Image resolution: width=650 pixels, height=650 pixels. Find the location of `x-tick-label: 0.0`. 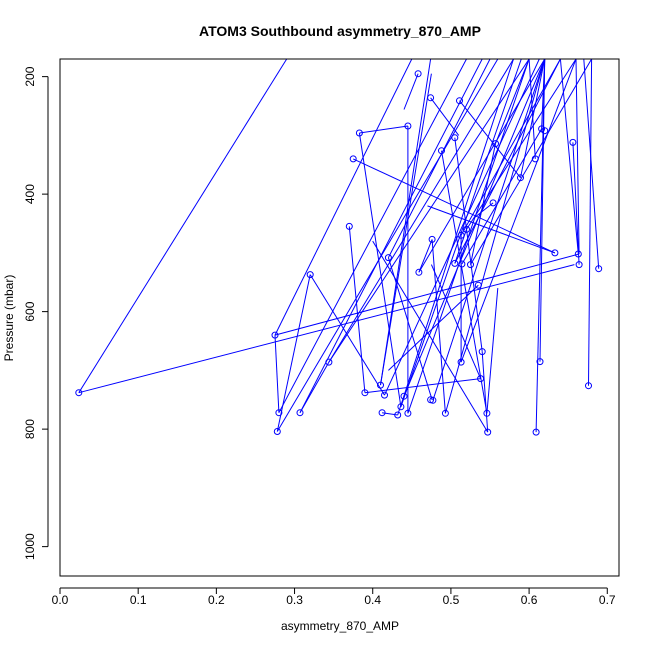

x-tick-label: 0.0 is located at coordinates (60, 600).